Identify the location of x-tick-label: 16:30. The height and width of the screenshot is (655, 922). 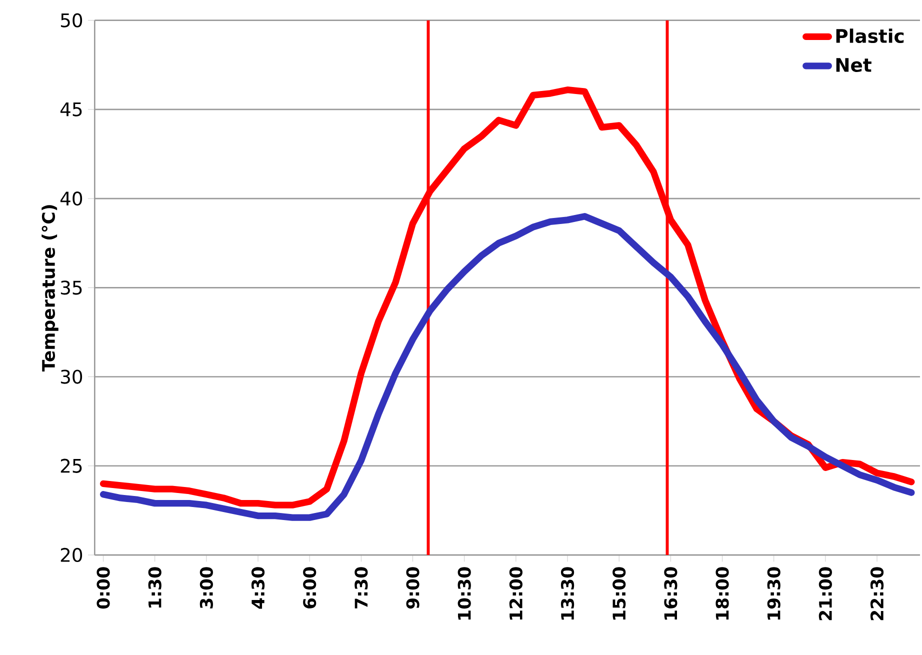
(671, 593).